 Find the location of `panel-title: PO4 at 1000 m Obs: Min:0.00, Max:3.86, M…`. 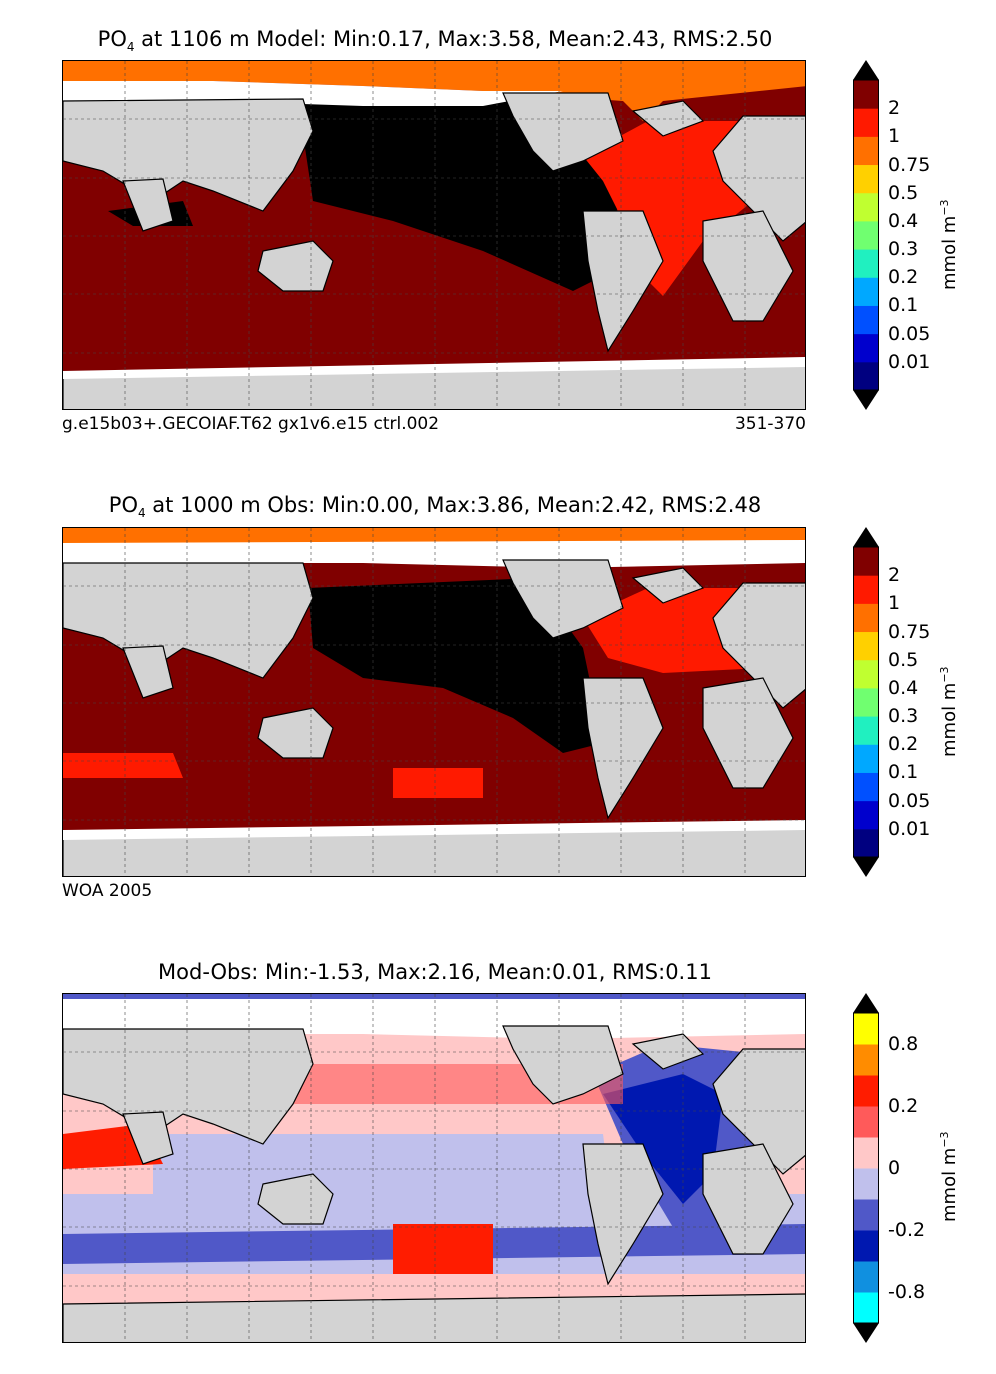

panel-title: PO4 at 1000 m Obs: Min:0.00, Max:3.86, M… is located at coordinates (435, 507).